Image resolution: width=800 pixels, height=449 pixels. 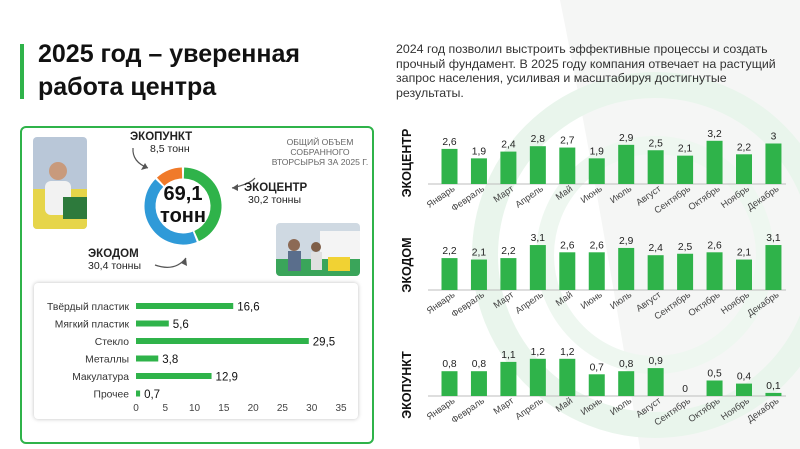 I want to click on hbar-value-label: 5,6, so click(x=181, y=325).